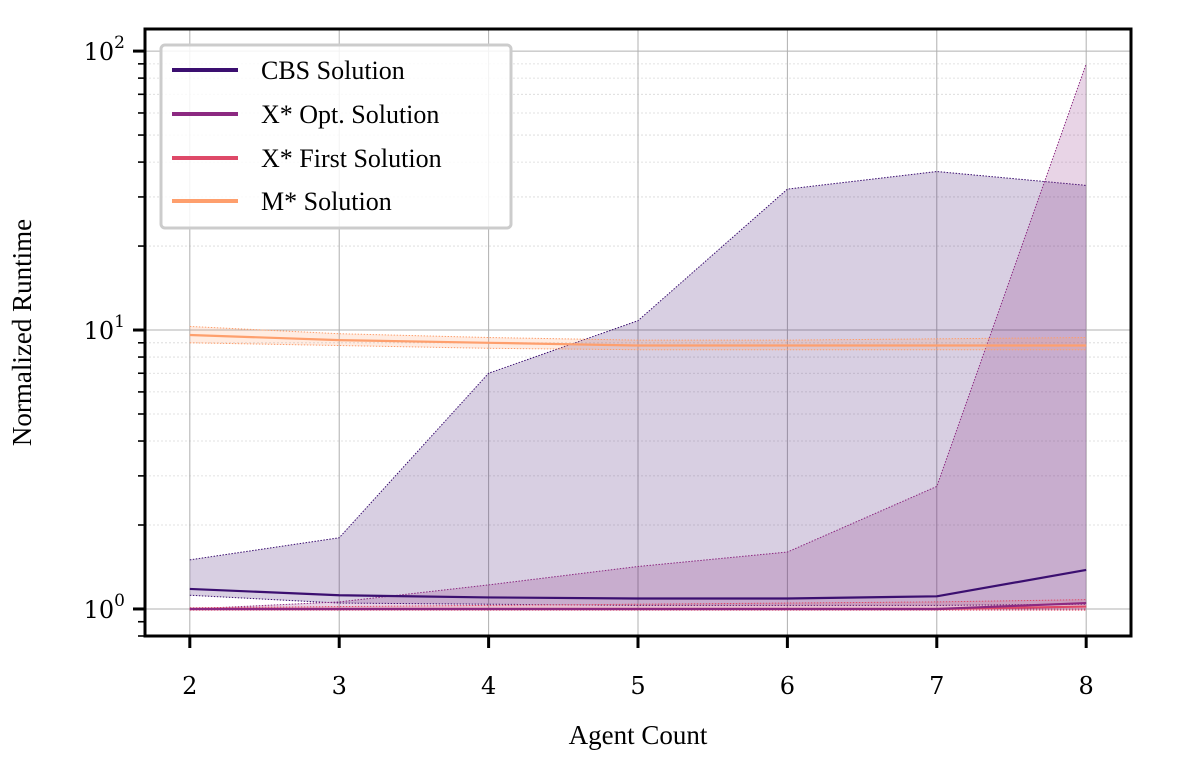 The width and height of the screenshot is (1184, 760). What do you see at coordinates (350, 114) in the screenshot?
I see `legend-label-x-opt: X* Opt. Solution` at bounding box center [350, 114].